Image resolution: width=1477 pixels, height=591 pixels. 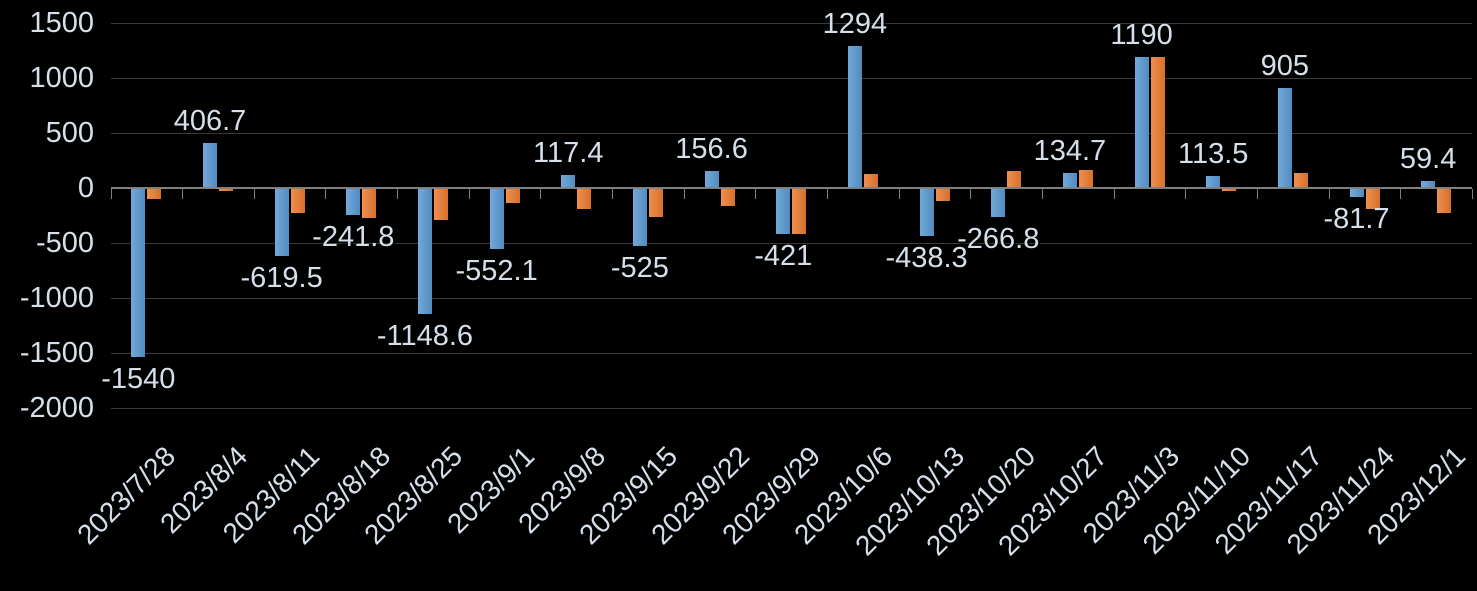 What do you see at coordinates (1356, 218) in the screenshot?
I see `data-label: -81.7` at bounding box center [1356, 218].